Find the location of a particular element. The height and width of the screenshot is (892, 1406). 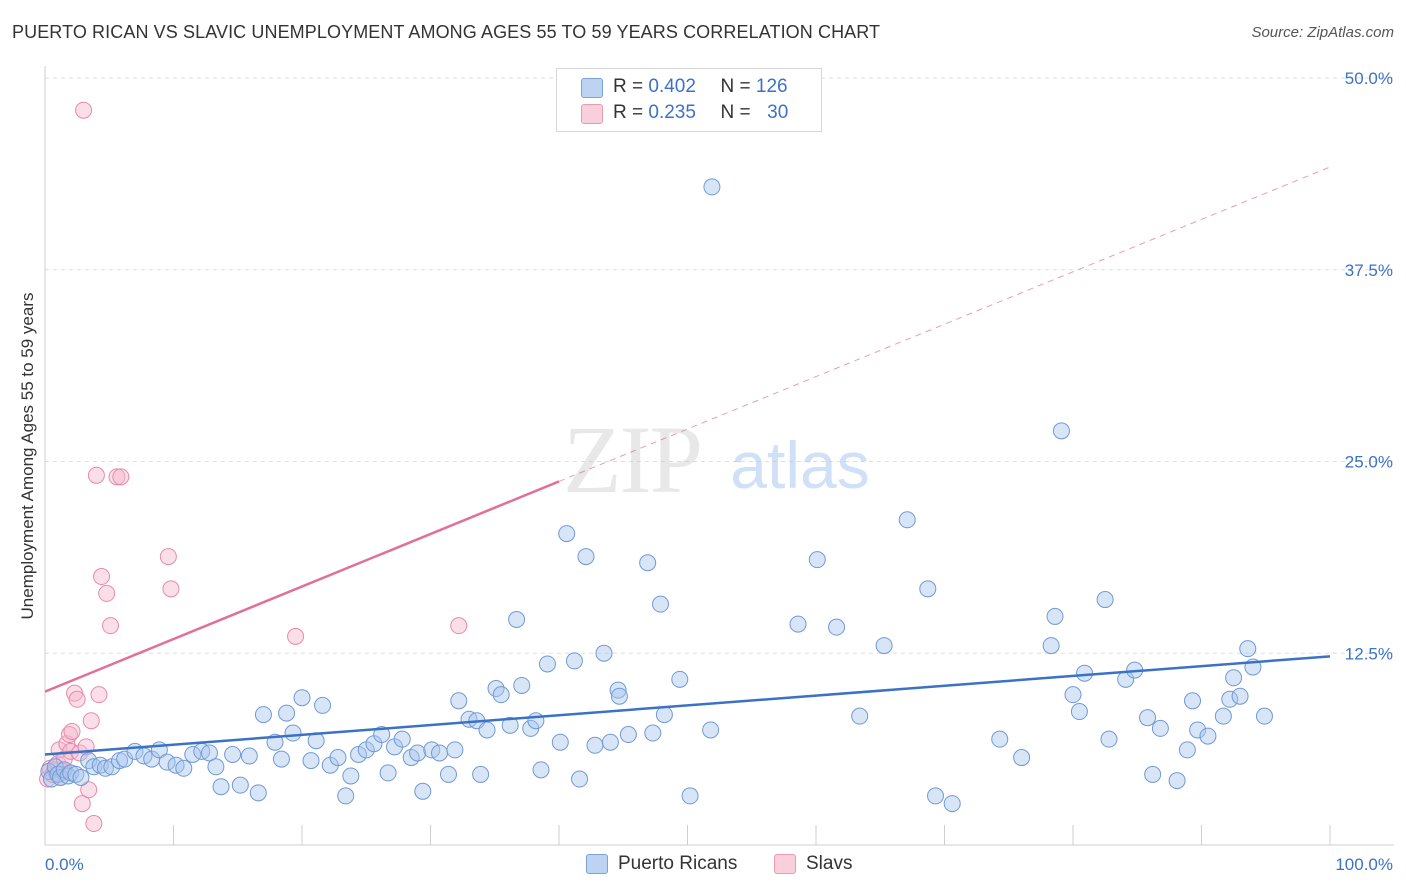

legend-r-value-blue: 0.402 is located at coordinates (672, 86).